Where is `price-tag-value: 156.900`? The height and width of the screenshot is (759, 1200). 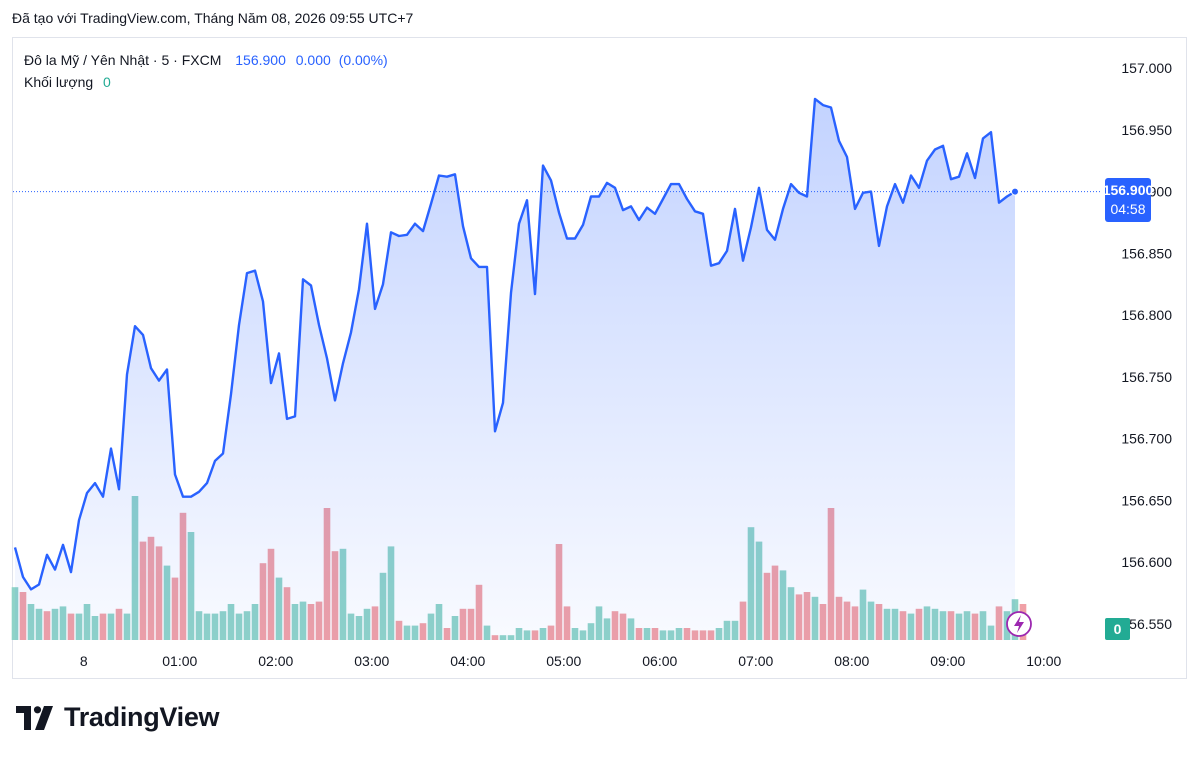
price-tag-value: 156.900 is located at coordinates (1128, 190).